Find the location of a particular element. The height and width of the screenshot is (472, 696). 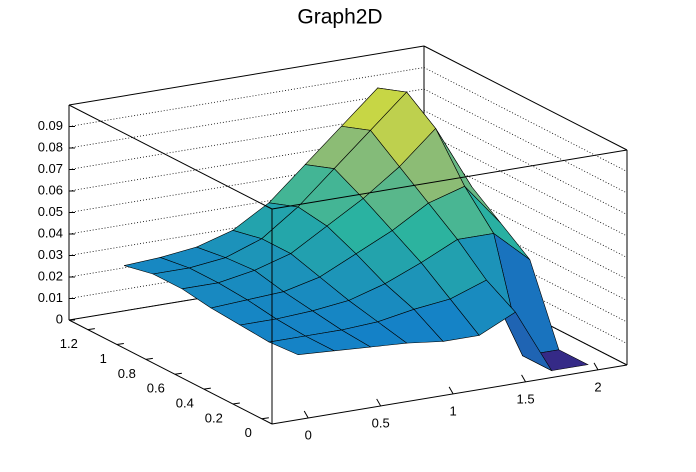

surface-cell is located at coordinates (302, 345).